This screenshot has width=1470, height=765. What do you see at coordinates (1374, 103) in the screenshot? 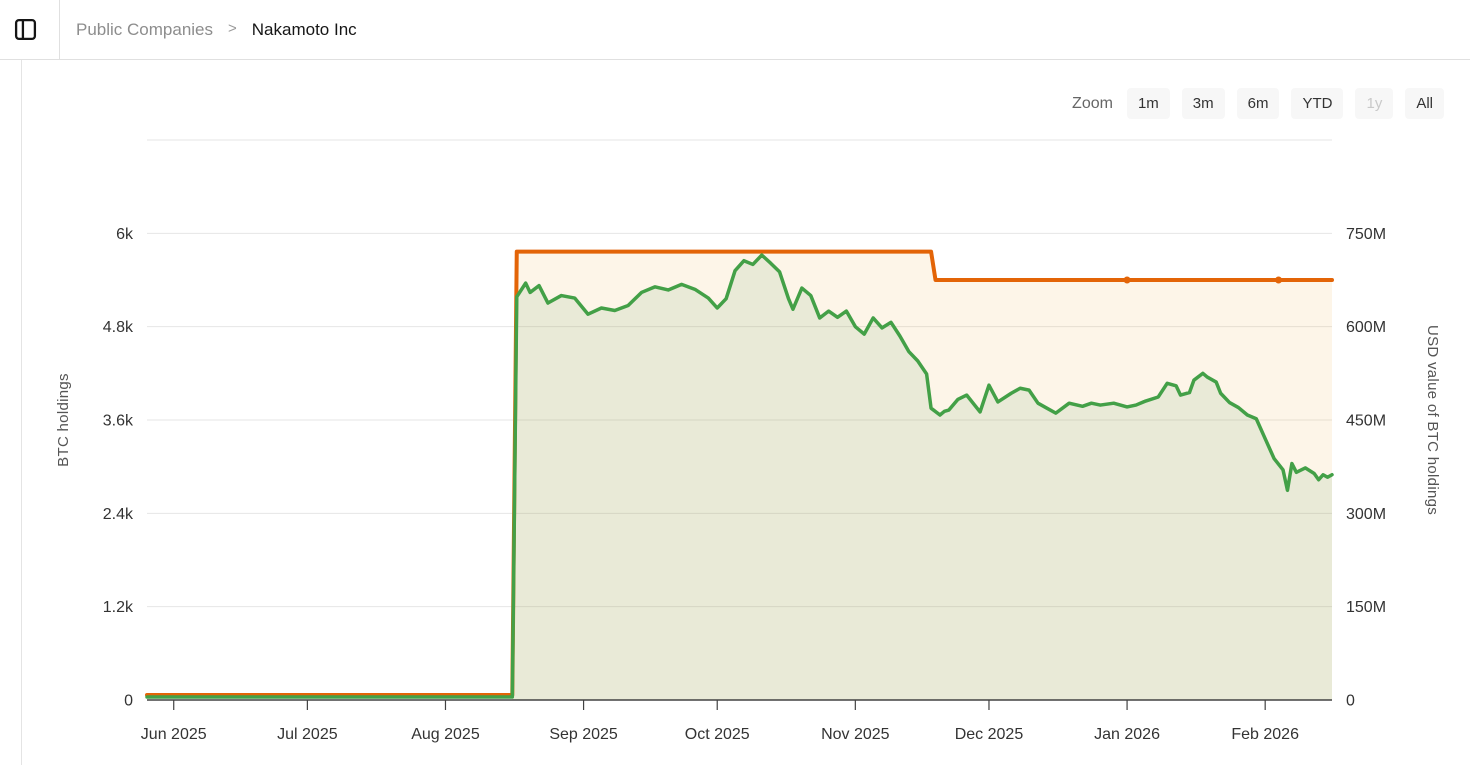
I see `zoom-button-1y: 1y` at bounding box center [1374, 103].